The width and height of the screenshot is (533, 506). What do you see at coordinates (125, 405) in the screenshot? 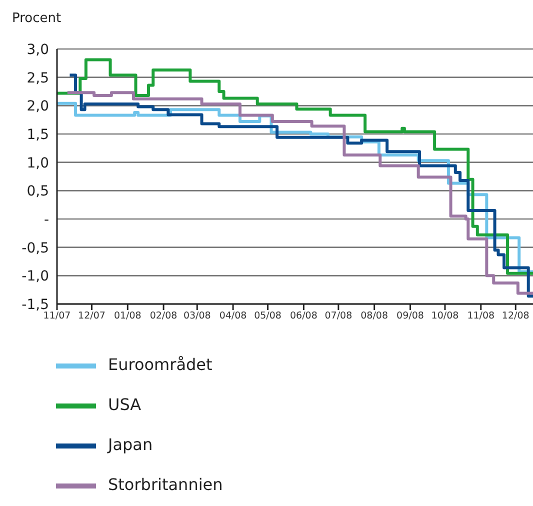
I see `legend-label: USA` at bounding box center [125, 405].